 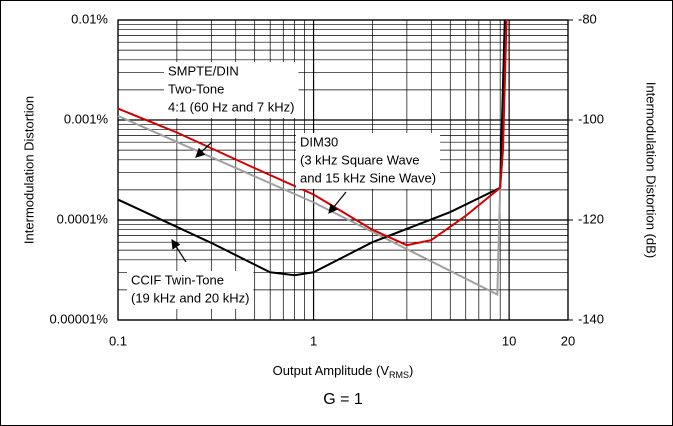 What do you see at coordinates (86, 118) in the screenshot?
I see `y-tick-label: 0.001%` at bounding box center [86, 118].